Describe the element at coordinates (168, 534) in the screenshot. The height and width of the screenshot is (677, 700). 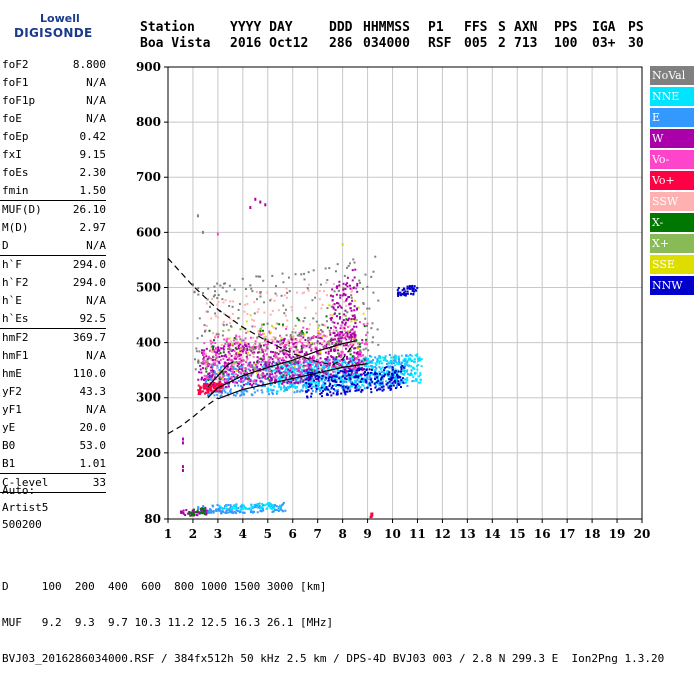
I see `x-tick-label: 1` at that location.